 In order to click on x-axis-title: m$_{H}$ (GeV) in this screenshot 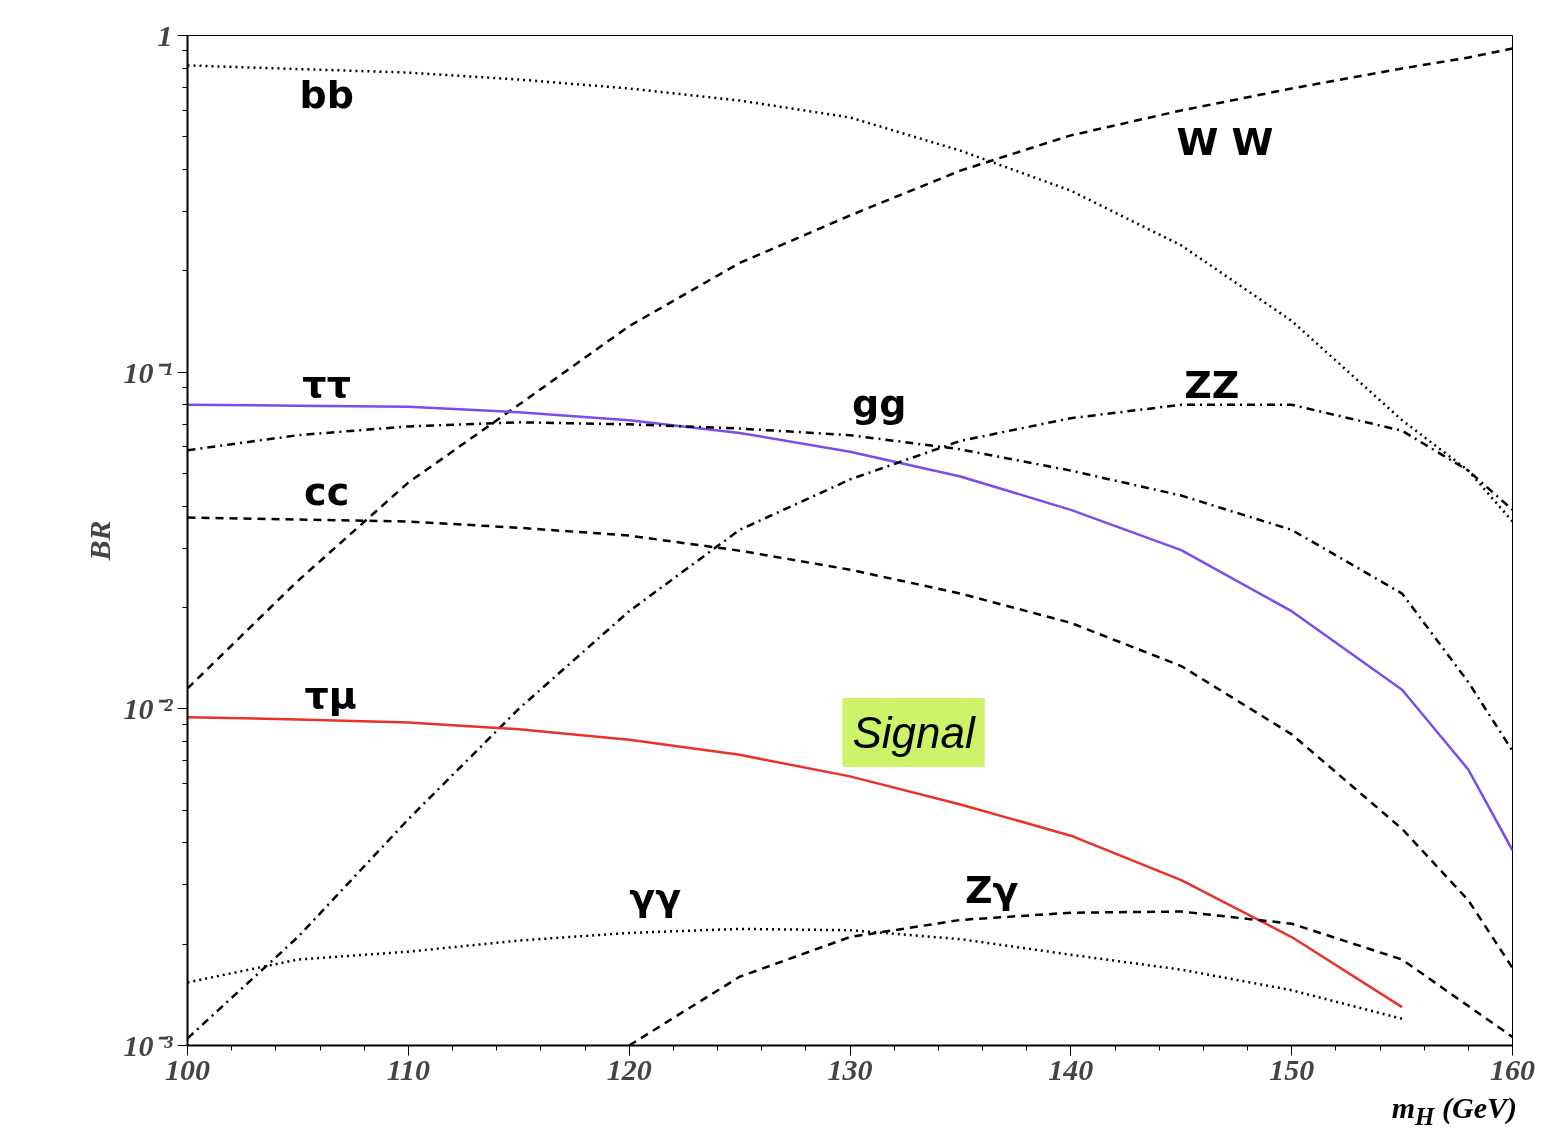, I will do `click(1454, 1111)`.